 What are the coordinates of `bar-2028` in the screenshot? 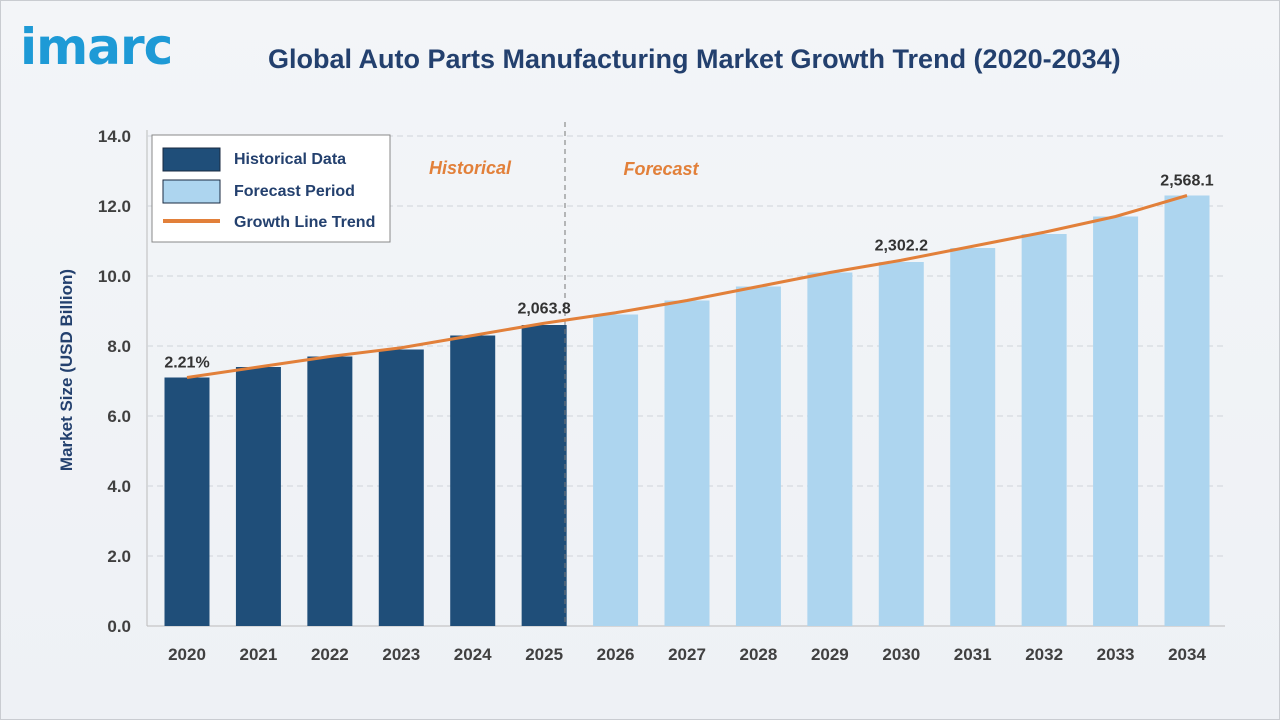 It's located at (758, 456).